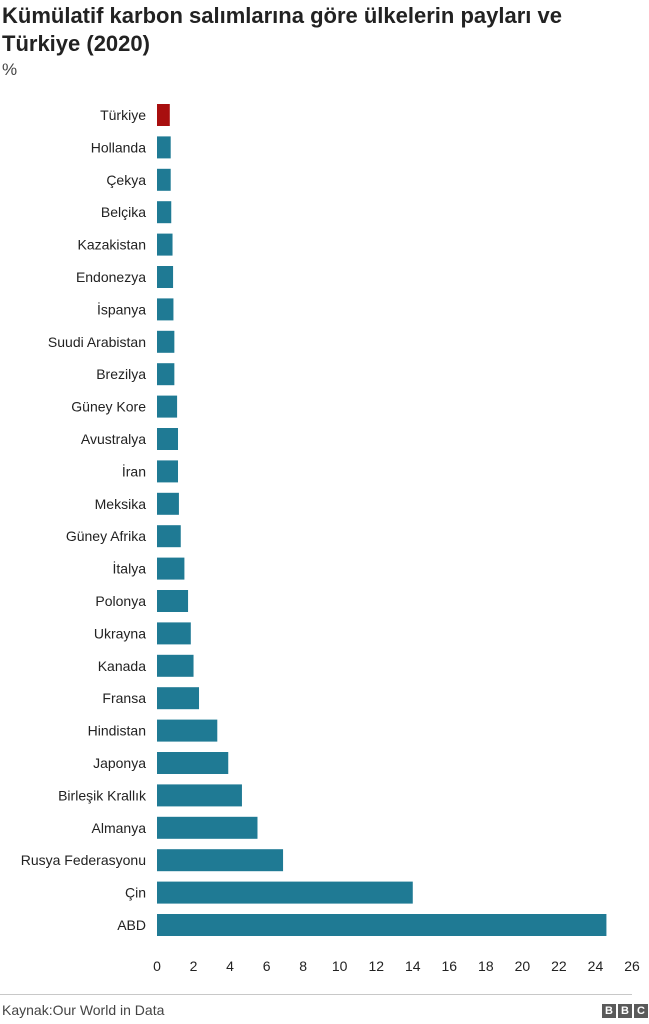  Describe the element at coordinates (118, 147) in the screenshot. I see `category-label-1: Hollanda` at that location.